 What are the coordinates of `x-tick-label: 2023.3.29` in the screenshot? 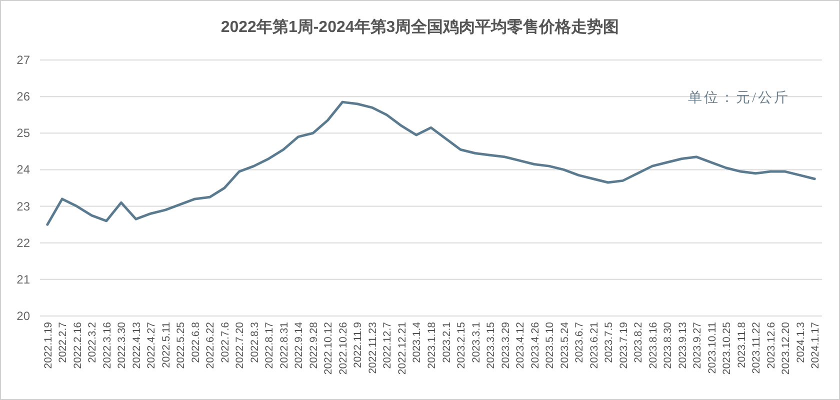 It's located at (506, 345).